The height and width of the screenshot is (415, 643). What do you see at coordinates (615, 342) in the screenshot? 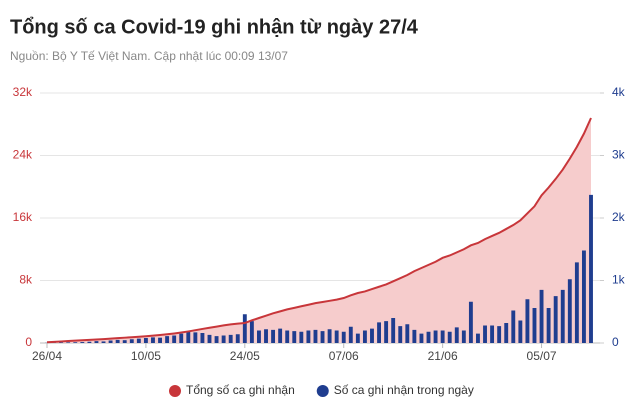
I see `y2-tick-label: 0` at bounding box center [615, 342].